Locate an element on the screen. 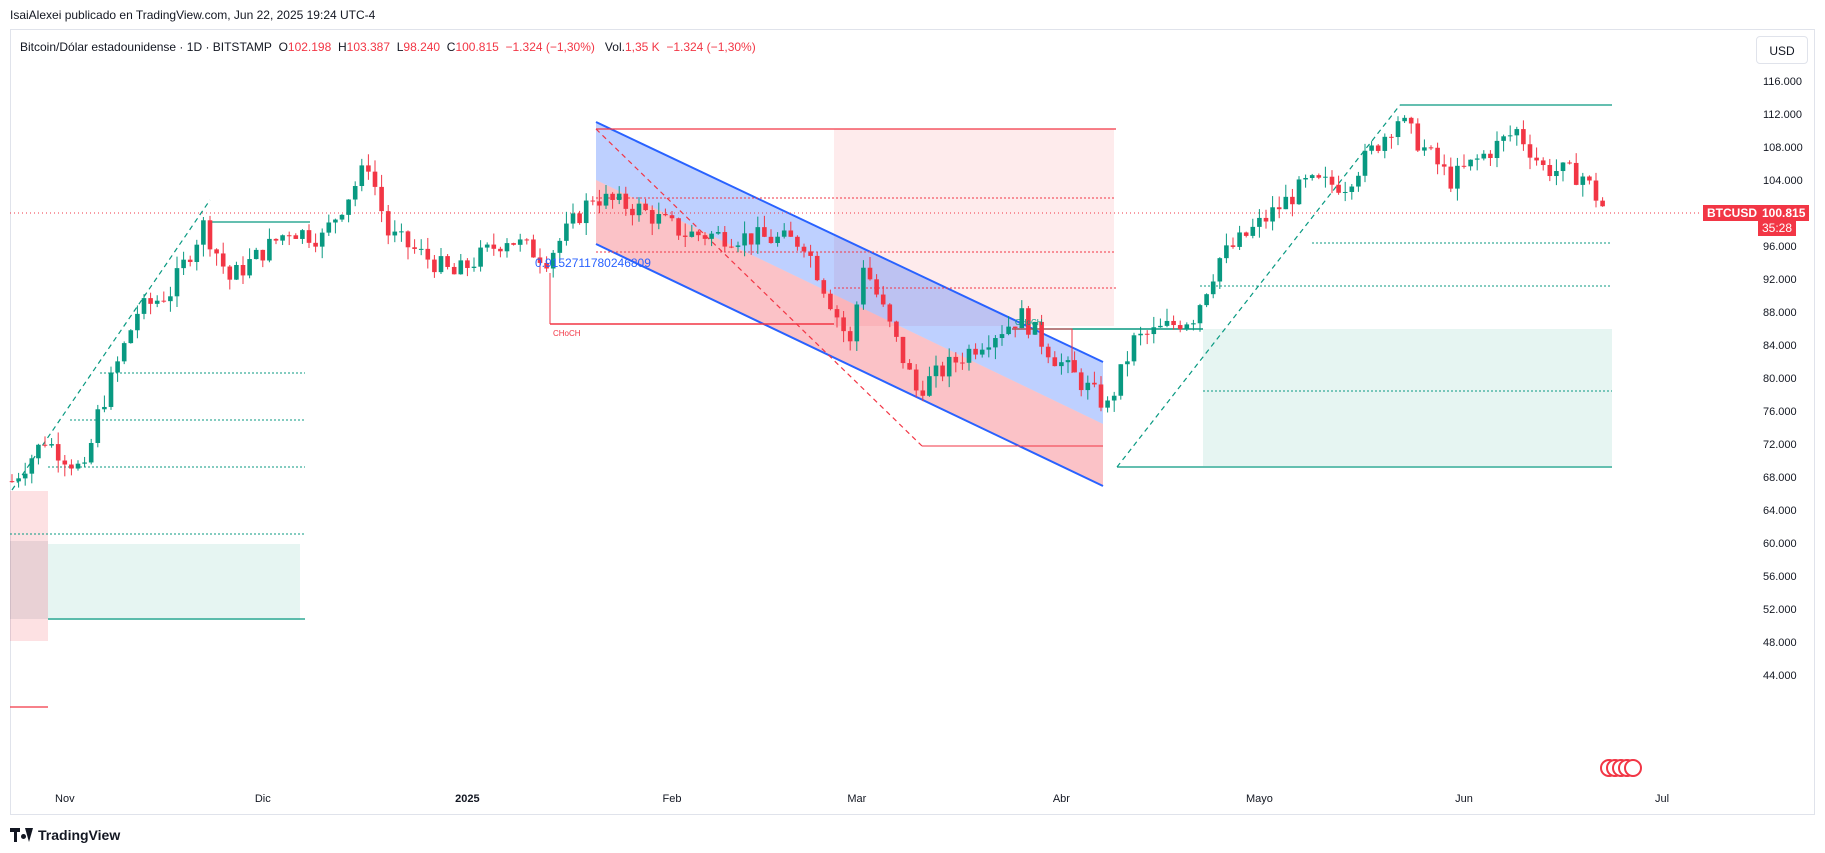 The image size is (1825, 853). tradingview-brand: TradingView is located at coordinates (65, 835).